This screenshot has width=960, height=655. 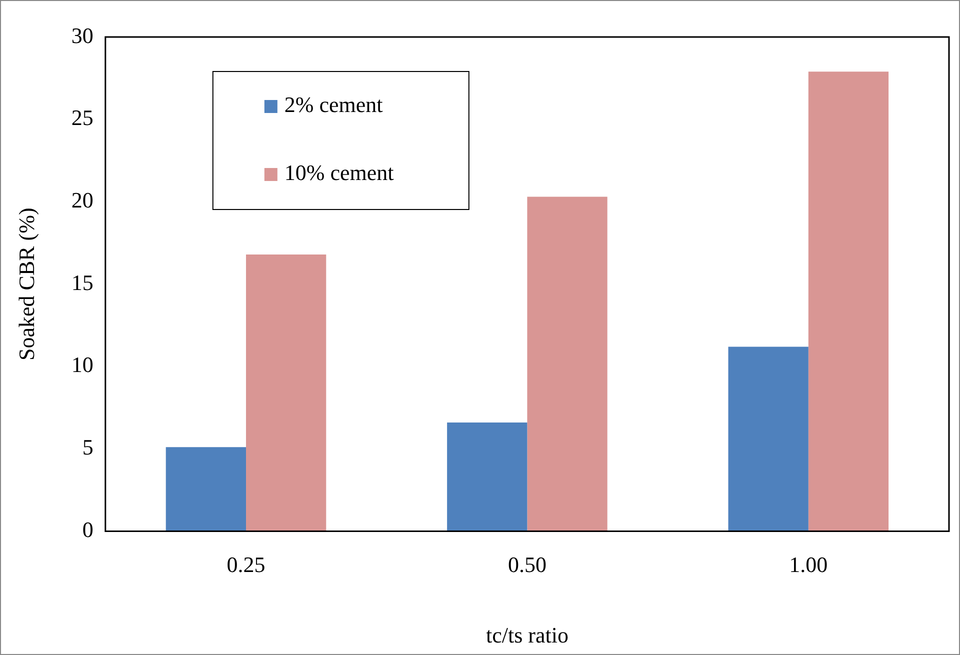 I want to click on y-tick-label: 10, so click(x=82, y=365).